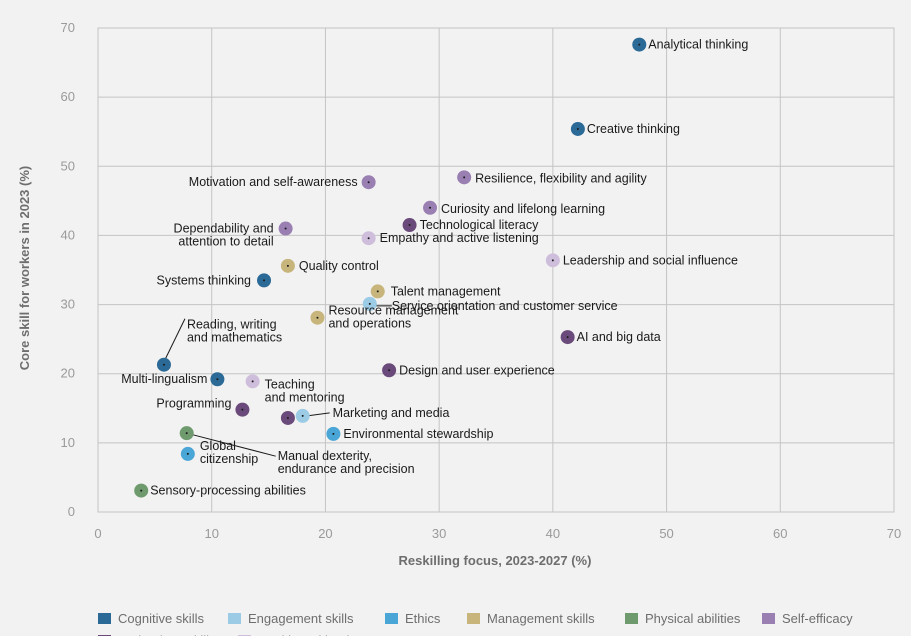  I want to click on point-label: Design and user experience, so click(477, 370).